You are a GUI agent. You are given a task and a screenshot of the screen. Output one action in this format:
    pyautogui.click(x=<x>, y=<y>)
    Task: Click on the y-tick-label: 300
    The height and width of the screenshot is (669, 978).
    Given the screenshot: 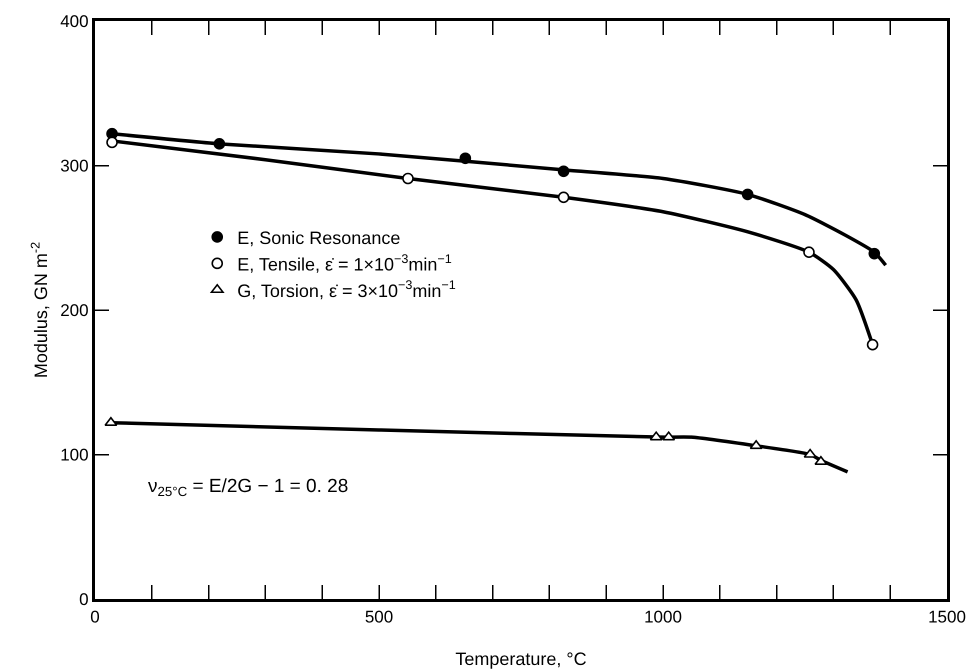 What is the action you would take?
    pyautogui.click(x=74, y=166)
    